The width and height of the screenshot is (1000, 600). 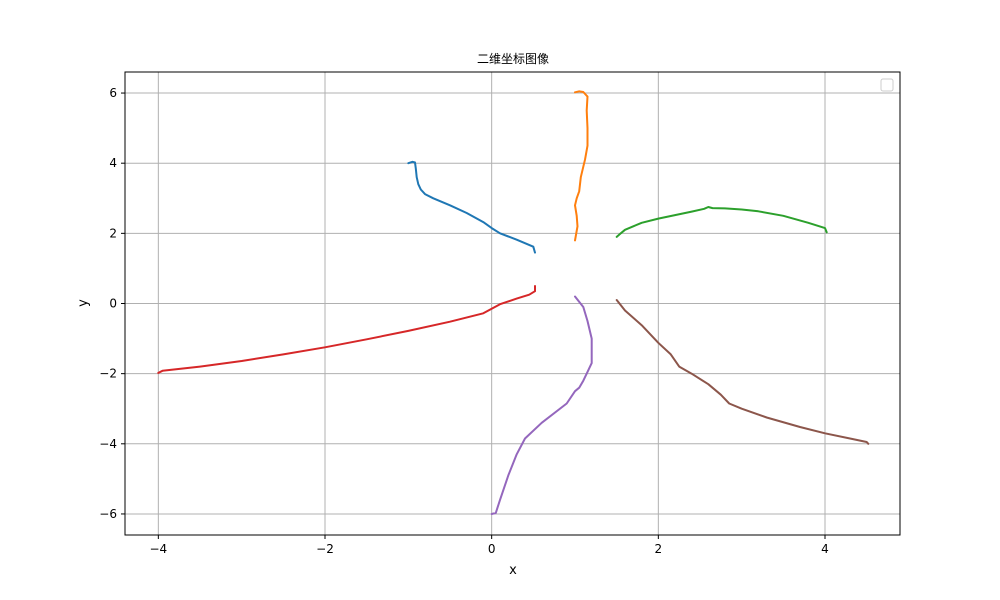 I want to click on x-tick-label: −2, so click(x=325, y=549).